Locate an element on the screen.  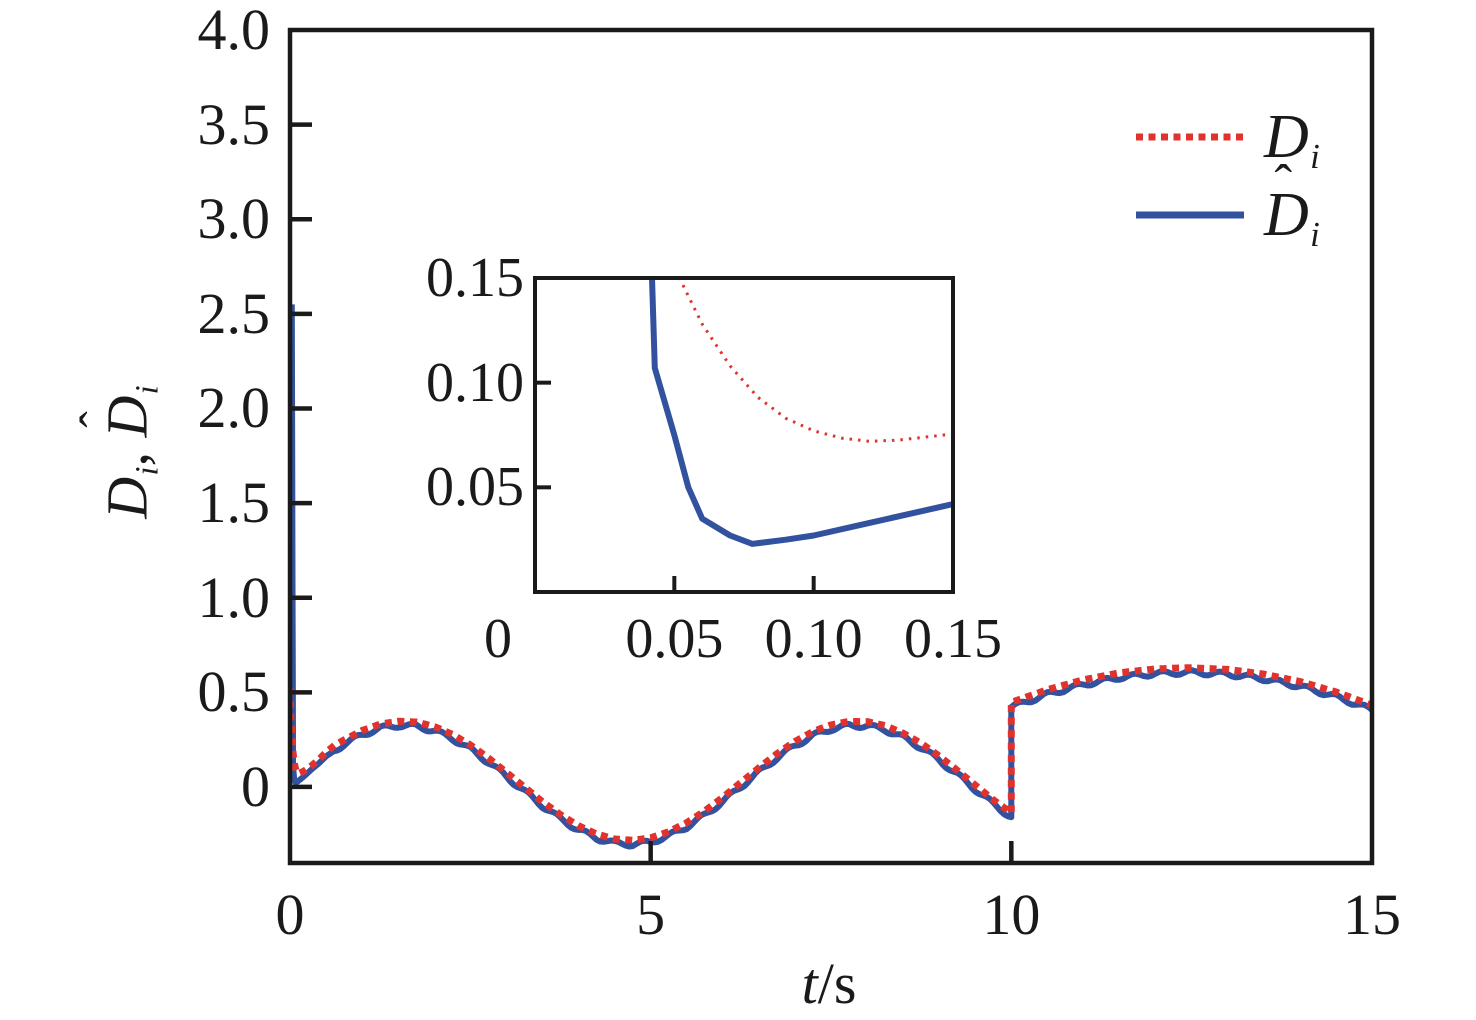
y-tick-label: 4.0 is located at coordinates (234, 31).